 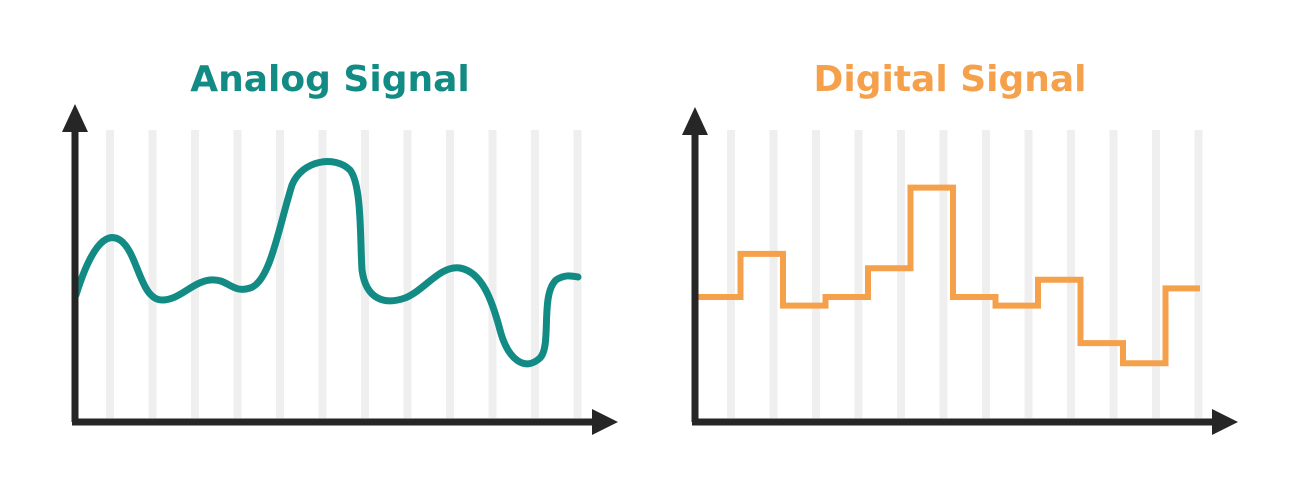 I want to click on analog-signal-title: Analog Signal, so click(x=330, y=79).